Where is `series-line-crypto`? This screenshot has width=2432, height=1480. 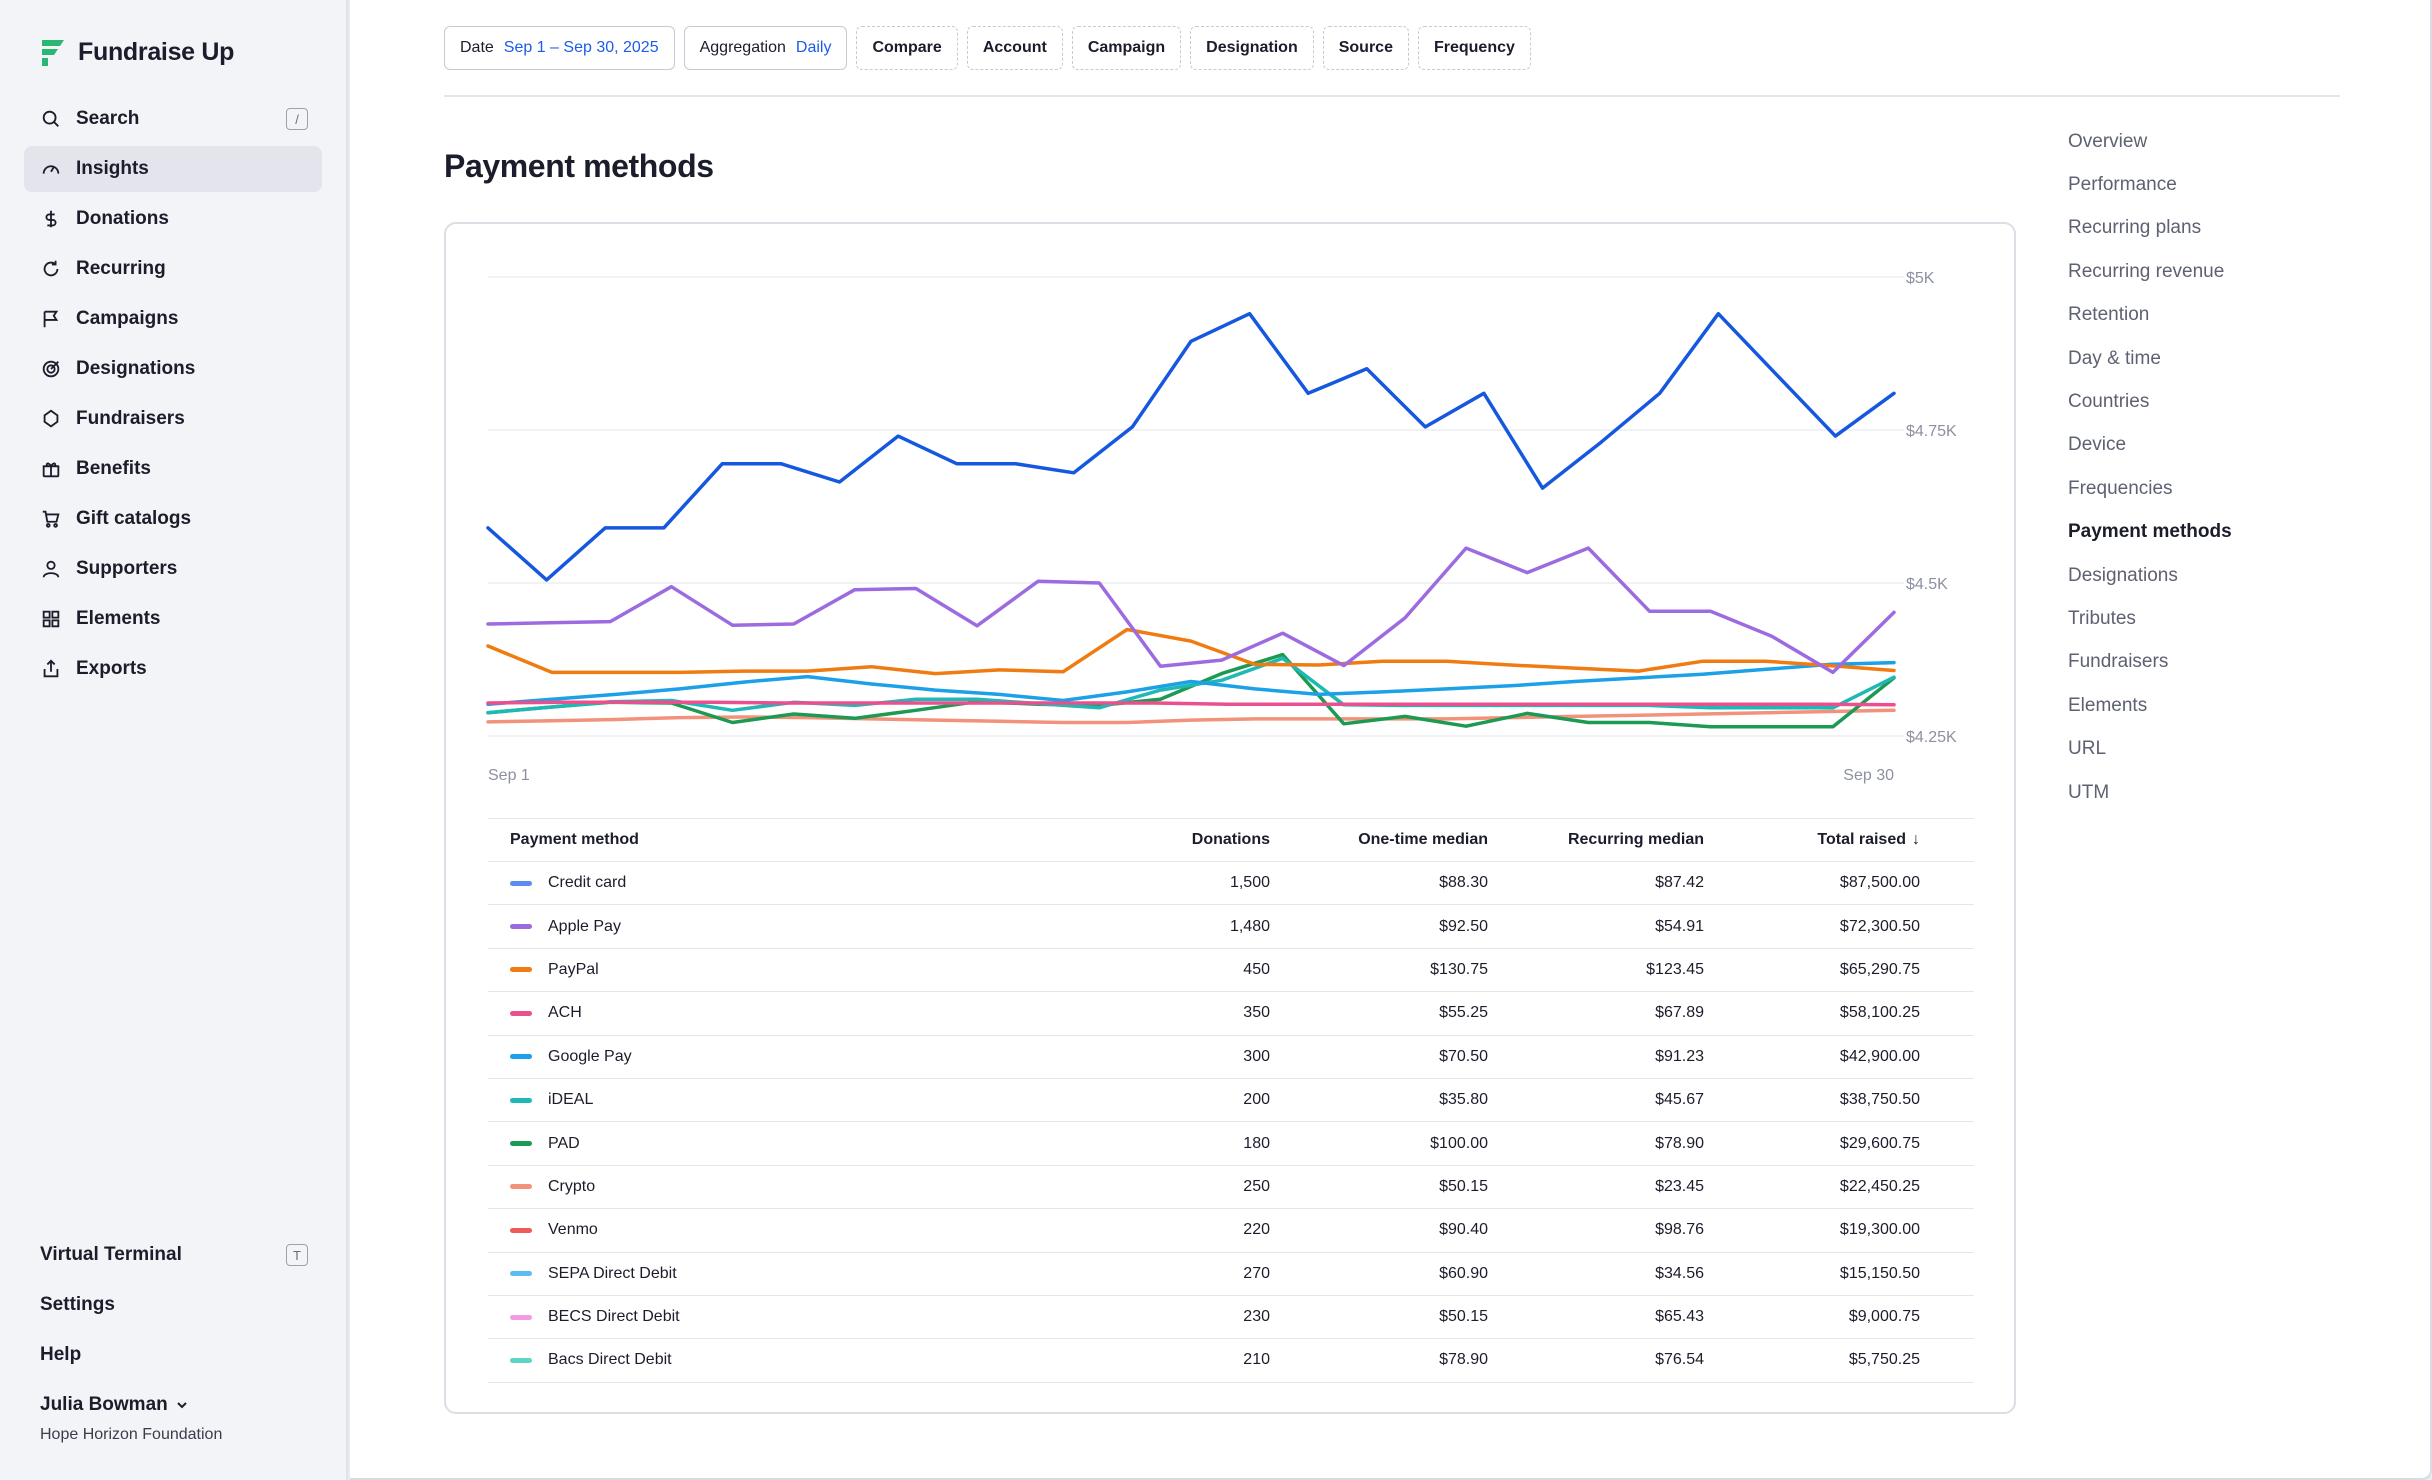
series-line-crypto is located at coordinates (1191, 716).